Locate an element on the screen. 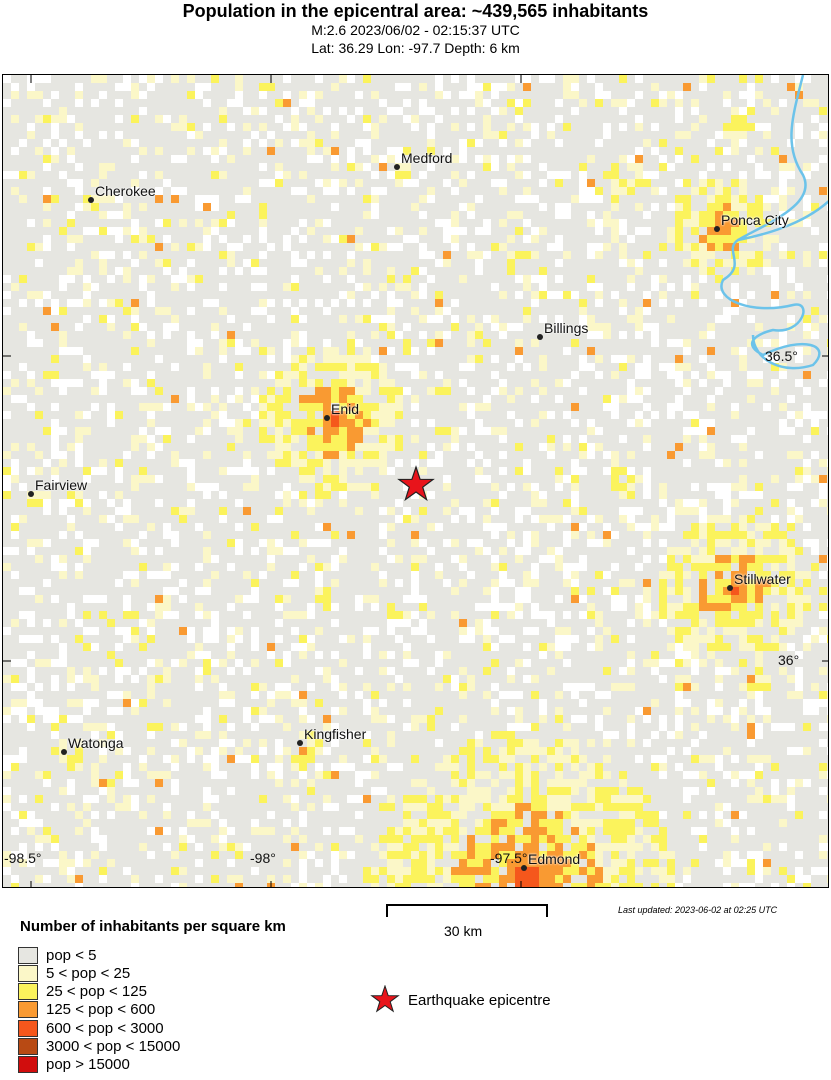 This screenshot has width=831, height=1080. legend-label: 5 < pop < 25 is located at coordinates (88, 973).